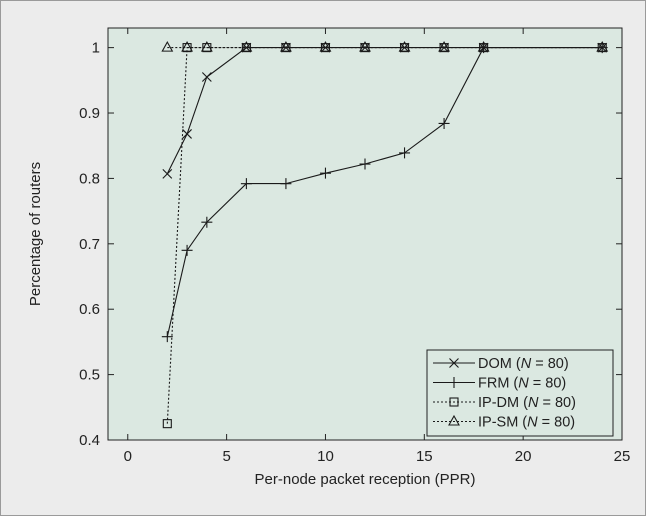  What do you see at coordinates (526, 423) in the screenshot?
I see `legend-label: IP-SM (N = 80)` at bounding box center [526, 423].